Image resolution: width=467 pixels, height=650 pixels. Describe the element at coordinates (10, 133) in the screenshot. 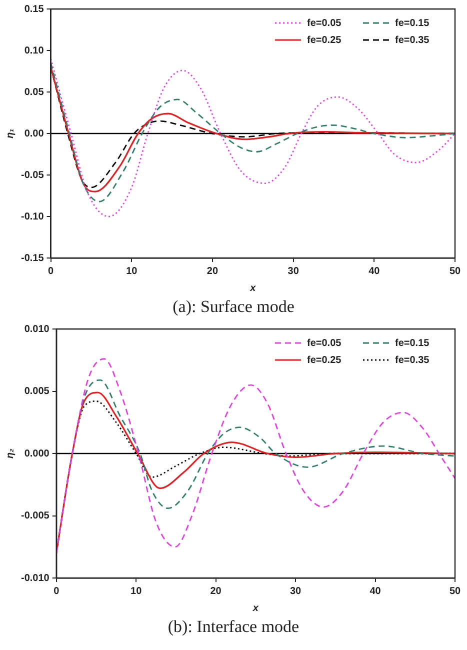

I see `y-axis-title: η₁` at that location.